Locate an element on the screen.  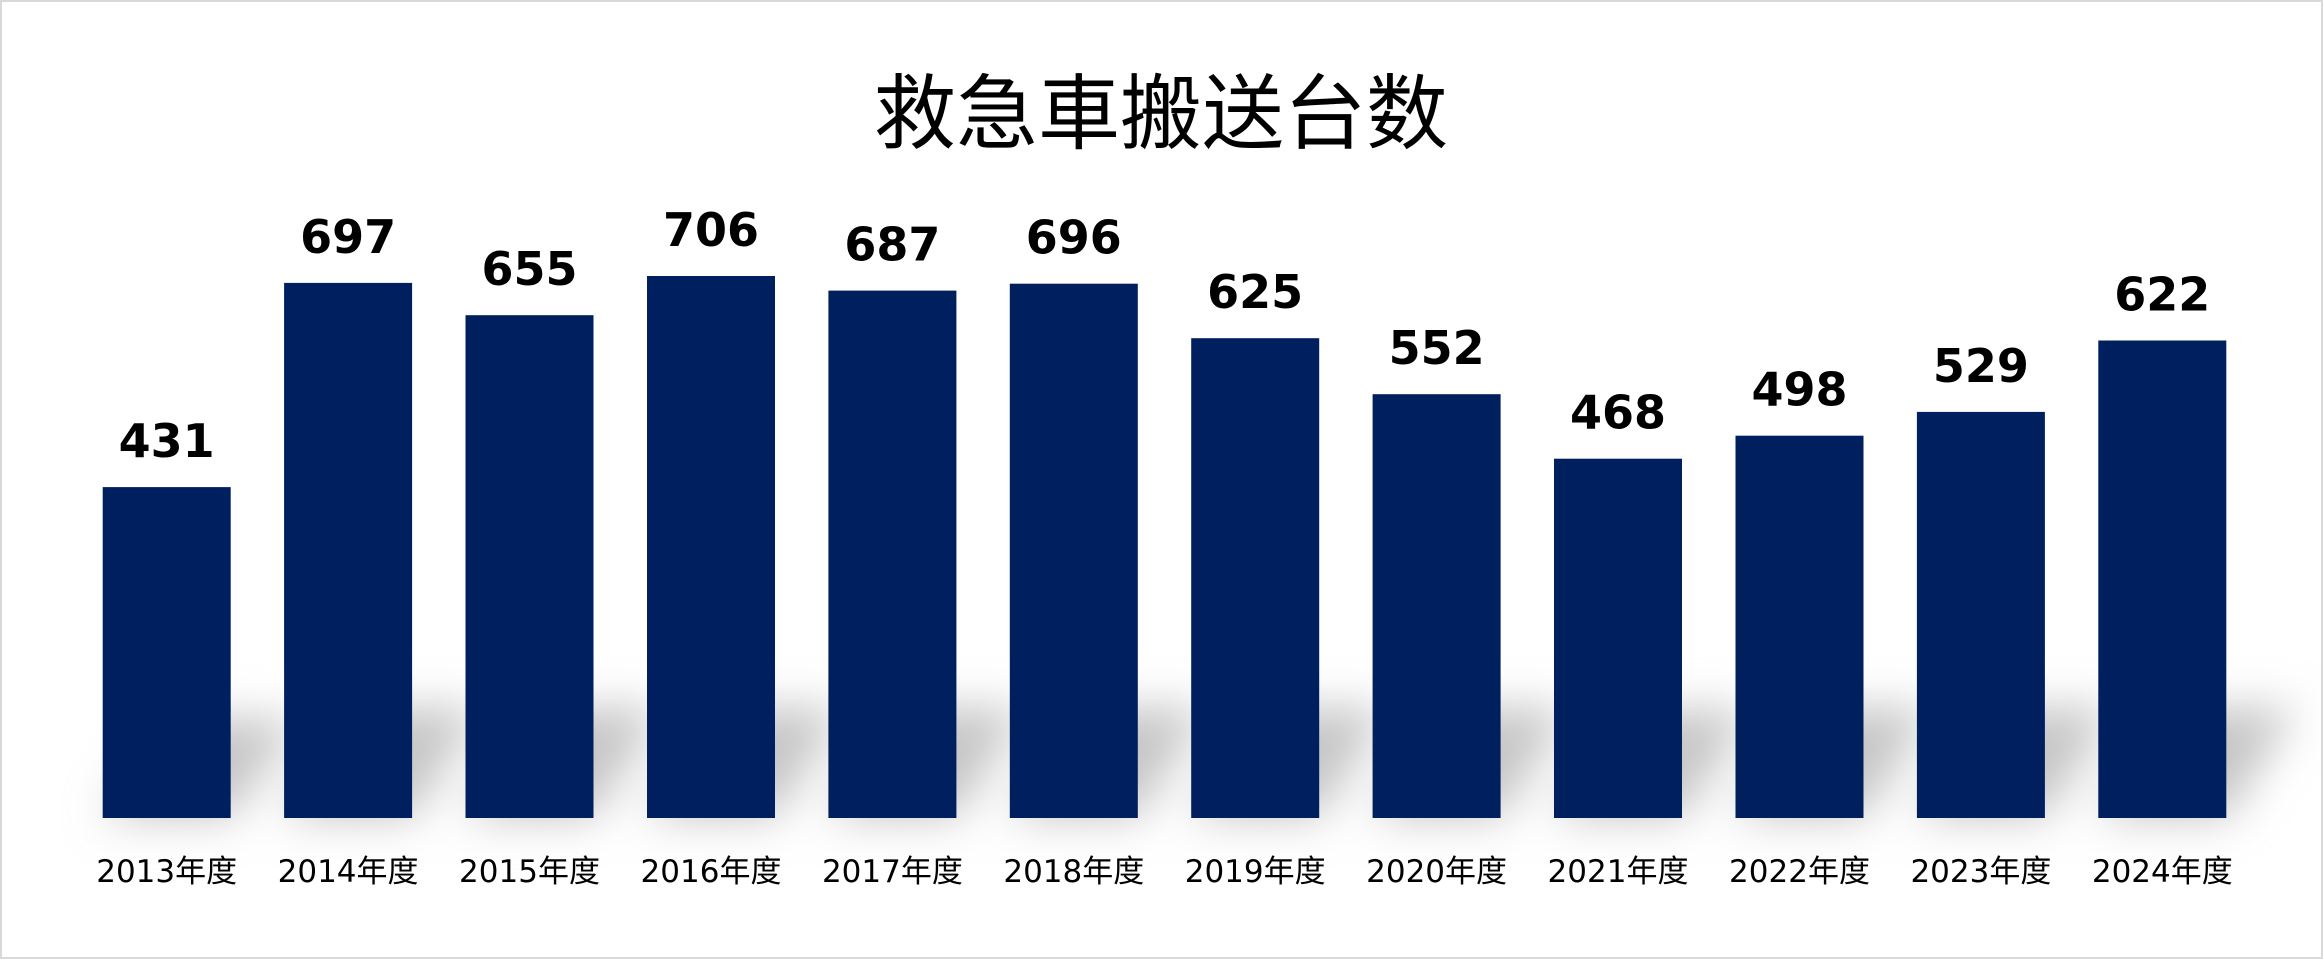
x-tick-label: 2018年度 is located at coordinates (1073, 872).